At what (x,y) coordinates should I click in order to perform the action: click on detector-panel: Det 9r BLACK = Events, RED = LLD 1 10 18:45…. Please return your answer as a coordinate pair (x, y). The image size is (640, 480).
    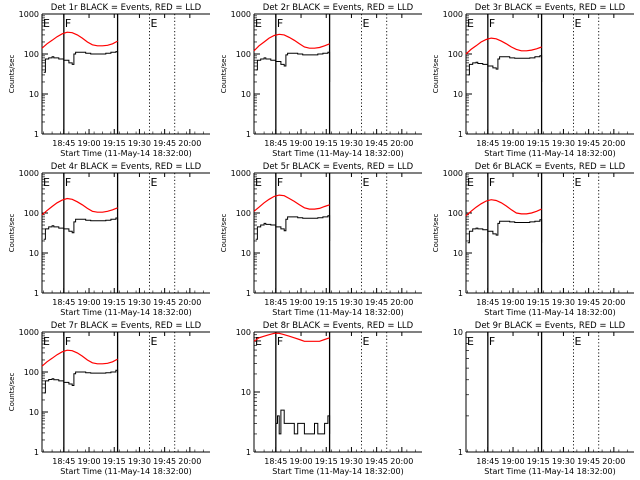
    Looking at the image, I should click on (543, 398).